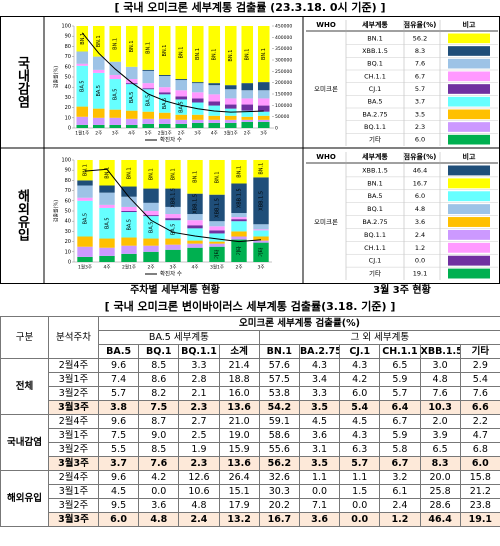 This screenshot has width=500, height=546. I want to click on value-cell: 23.8, so click(479, 505).